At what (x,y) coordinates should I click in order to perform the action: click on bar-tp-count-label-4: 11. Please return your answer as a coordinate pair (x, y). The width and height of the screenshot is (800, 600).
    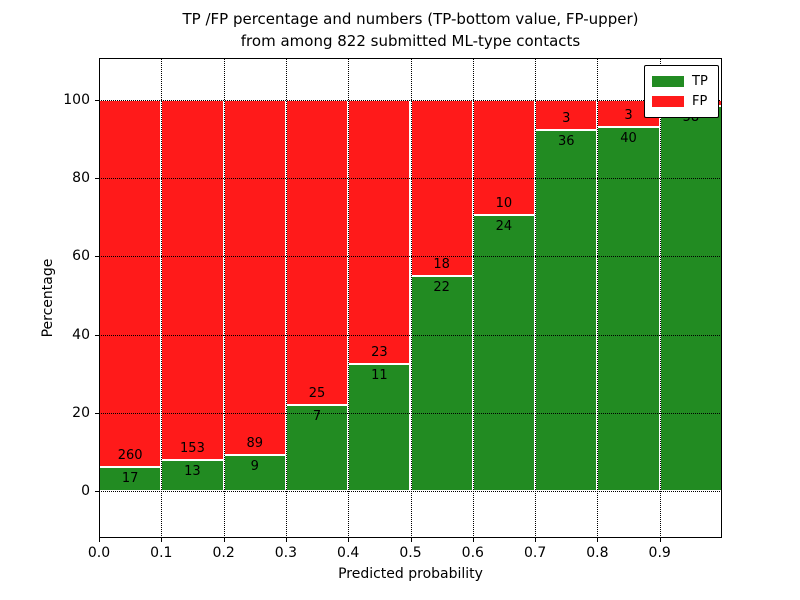
    Looking at the image, I should click on (379, 376).